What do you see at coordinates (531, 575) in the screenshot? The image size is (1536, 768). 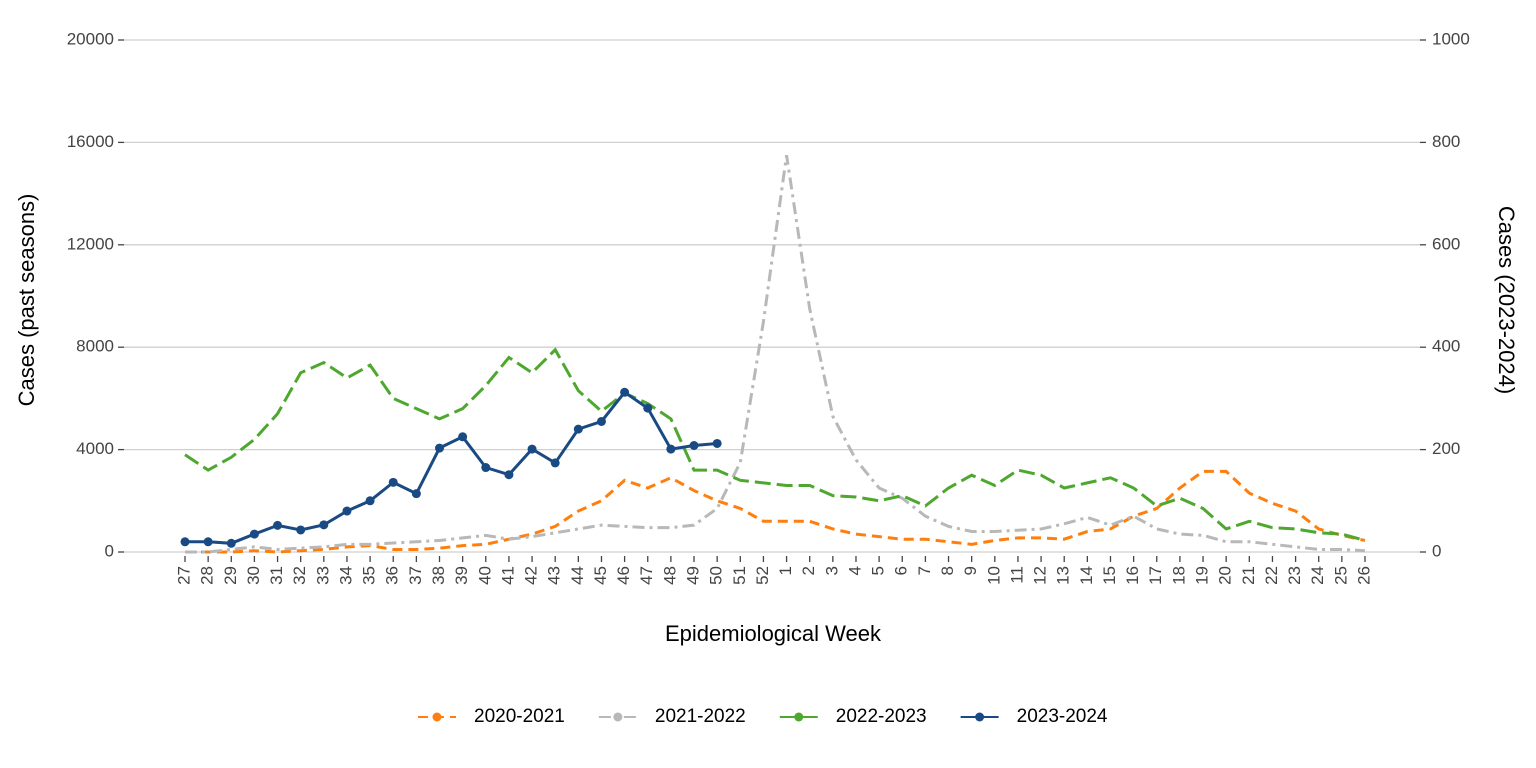 I see `x-tick-label: 42` at bounding box center [531, 575].